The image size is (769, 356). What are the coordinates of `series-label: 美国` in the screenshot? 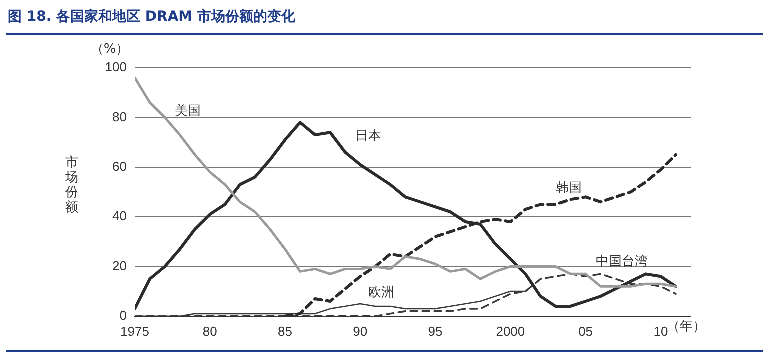 It's located at (188, 111).